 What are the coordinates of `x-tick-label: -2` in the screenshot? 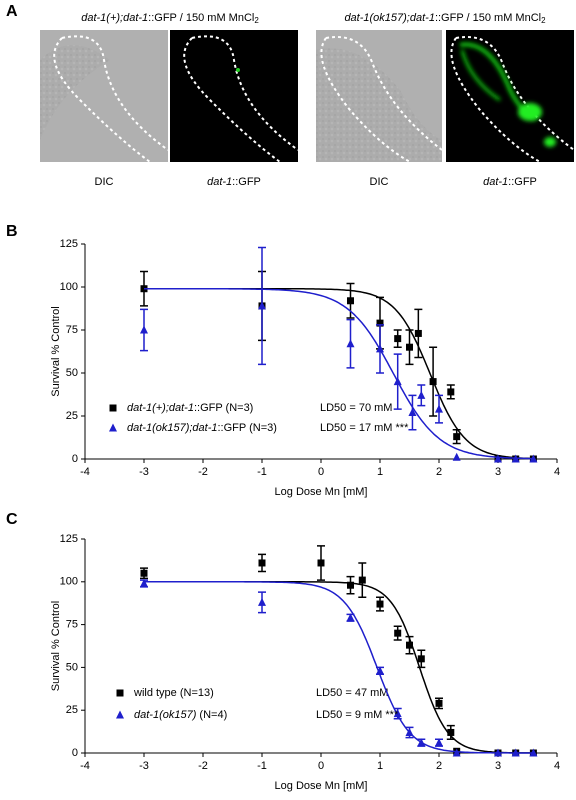 It's located at (203, 472).